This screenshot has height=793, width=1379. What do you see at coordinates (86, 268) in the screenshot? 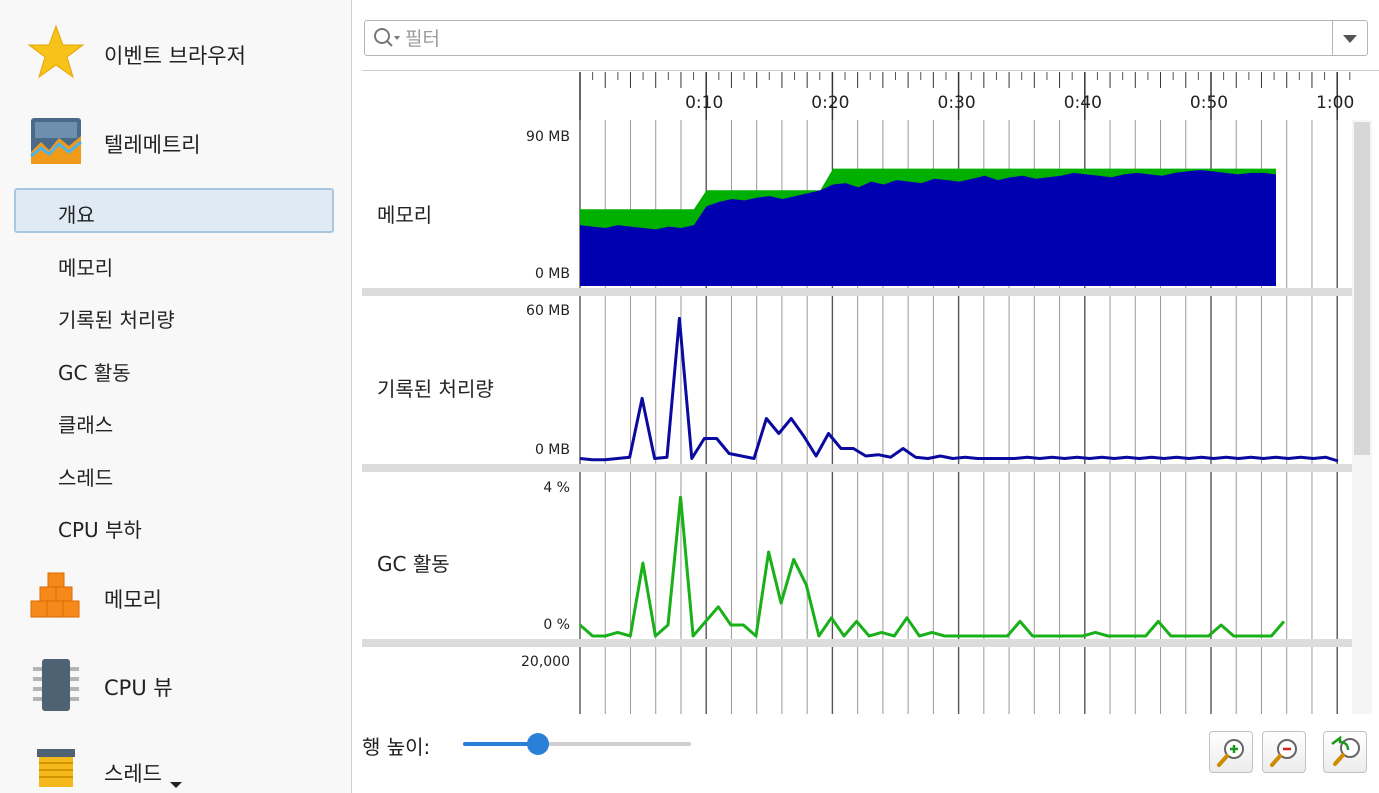
I see `sidebar-item-memory: 메모리` at bounding box center [86, 268].